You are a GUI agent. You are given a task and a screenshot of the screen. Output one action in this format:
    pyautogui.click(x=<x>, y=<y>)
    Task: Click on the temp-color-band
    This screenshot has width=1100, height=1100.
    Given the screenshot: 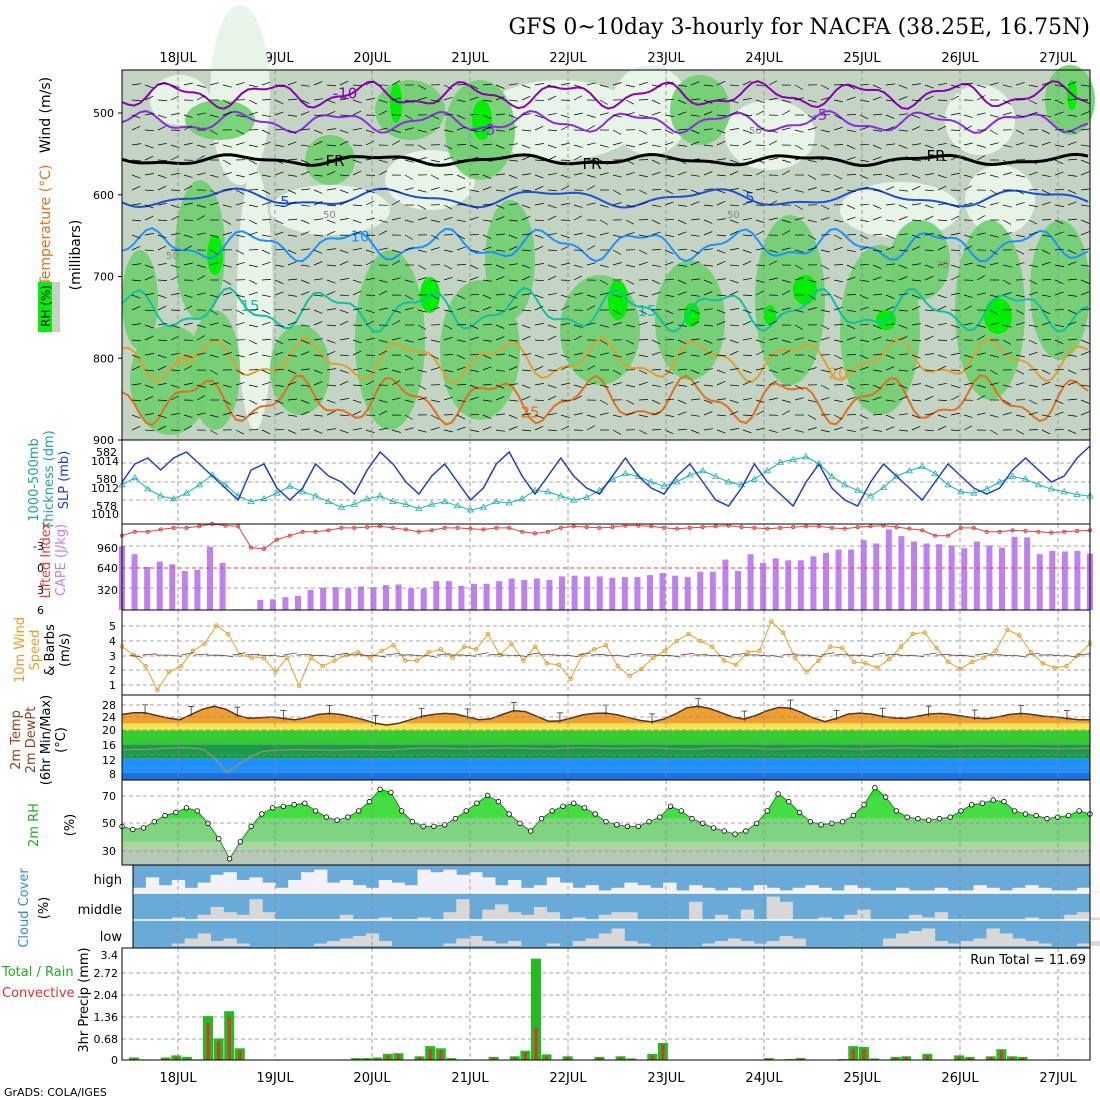 What is the action you would take?
    pyautogui.click(x=606, y=765)
    